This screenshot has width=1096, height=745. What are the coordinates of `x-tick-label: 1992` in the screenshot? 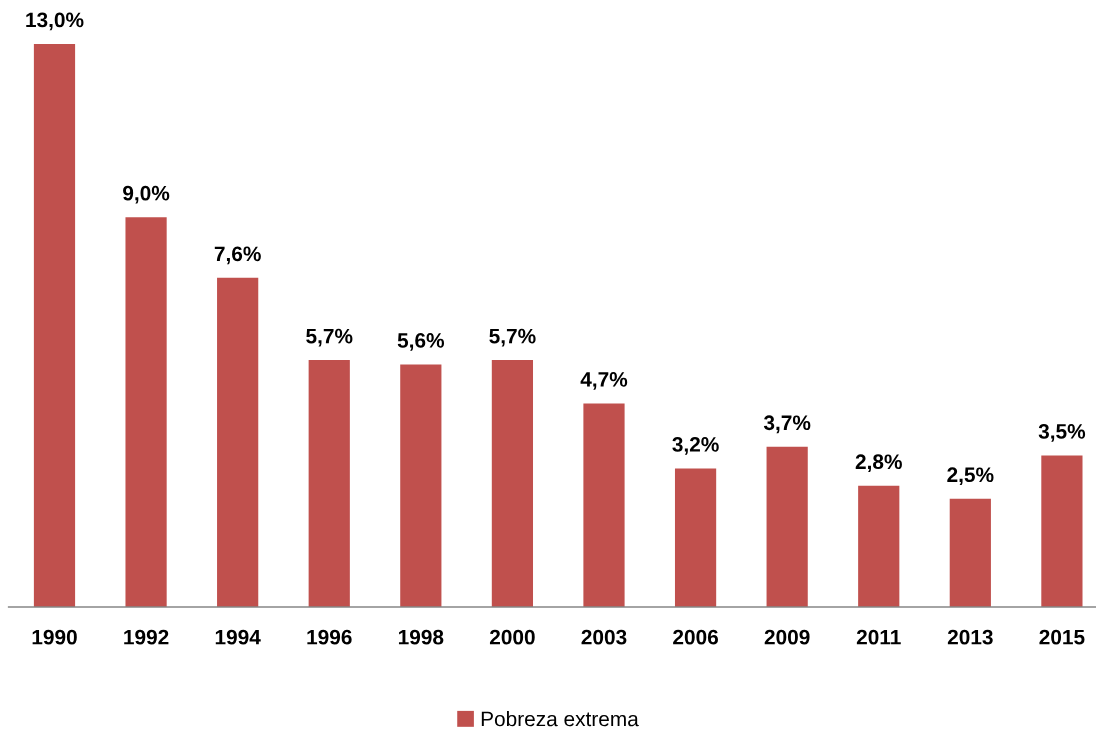 It's located at (146, 637).